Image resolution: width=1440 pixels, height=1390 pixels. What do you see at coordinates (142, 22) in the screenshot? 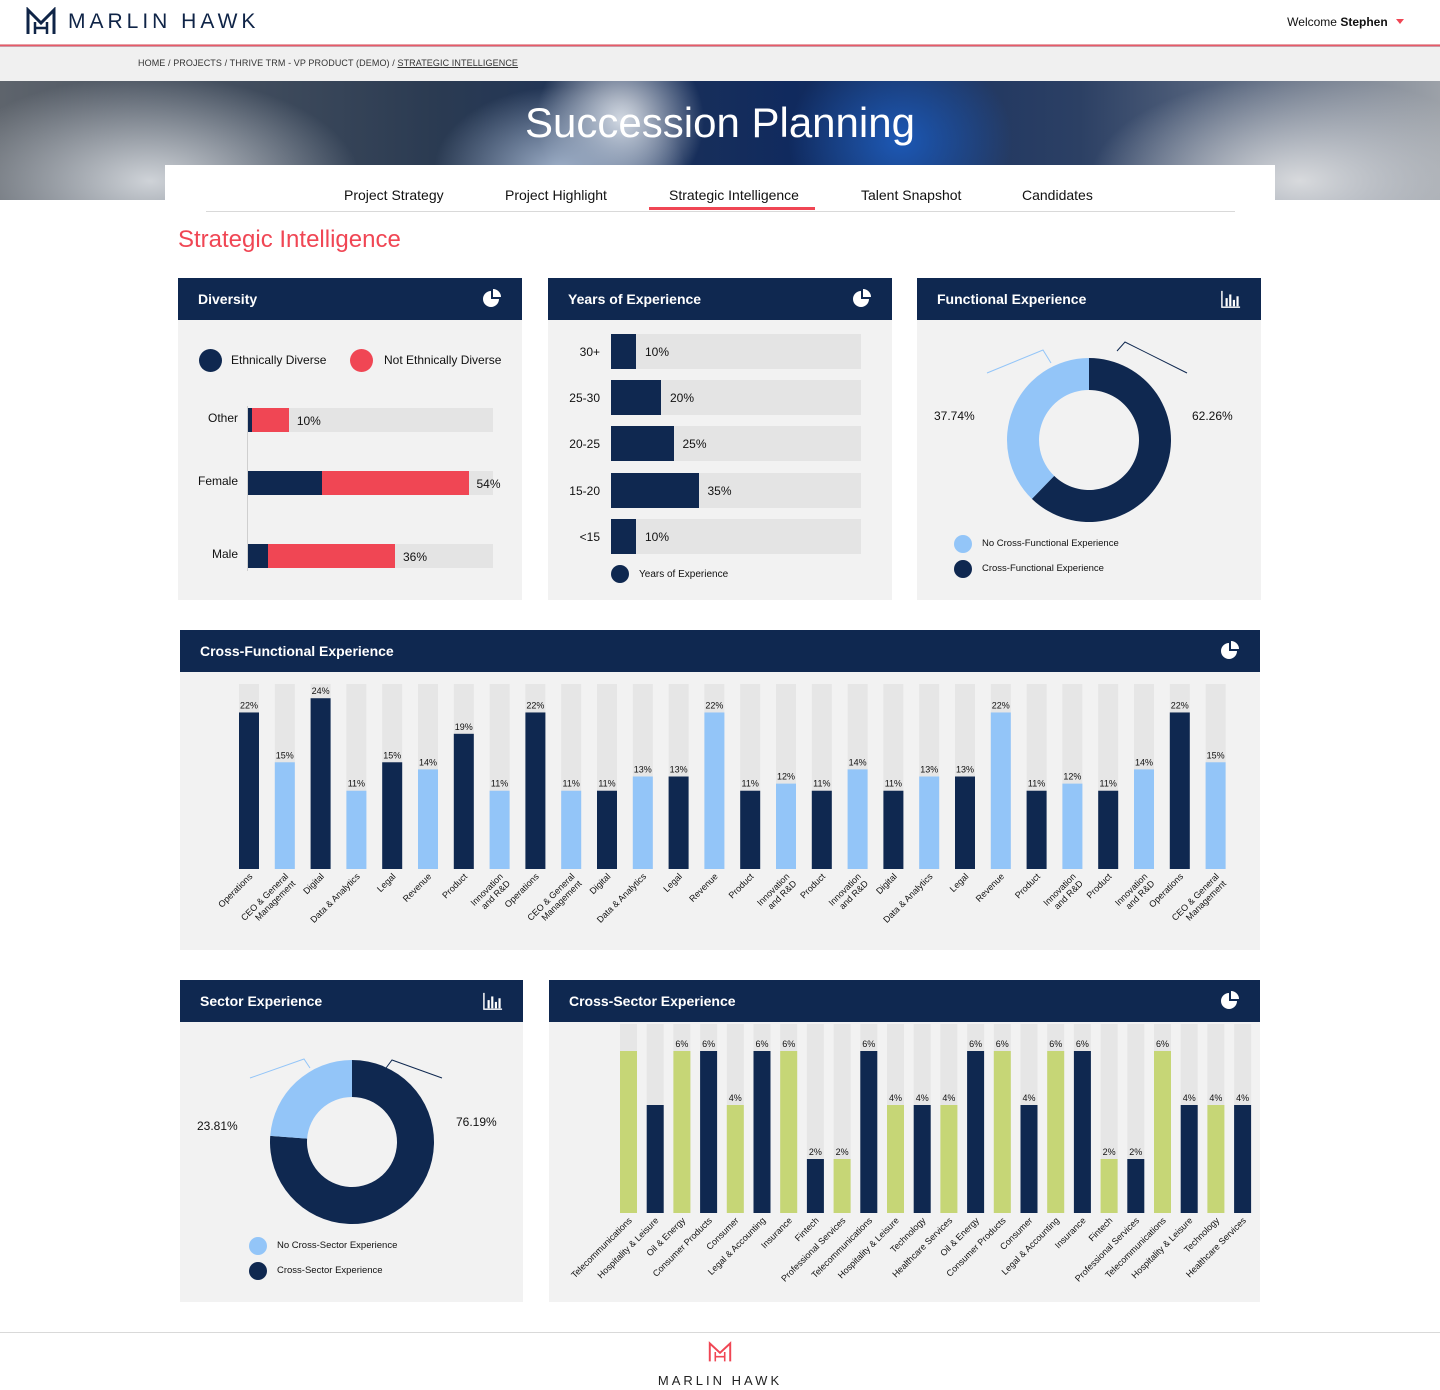
I see `brand-logo: MARLIN HAWK` at bounding box center [142, 22].